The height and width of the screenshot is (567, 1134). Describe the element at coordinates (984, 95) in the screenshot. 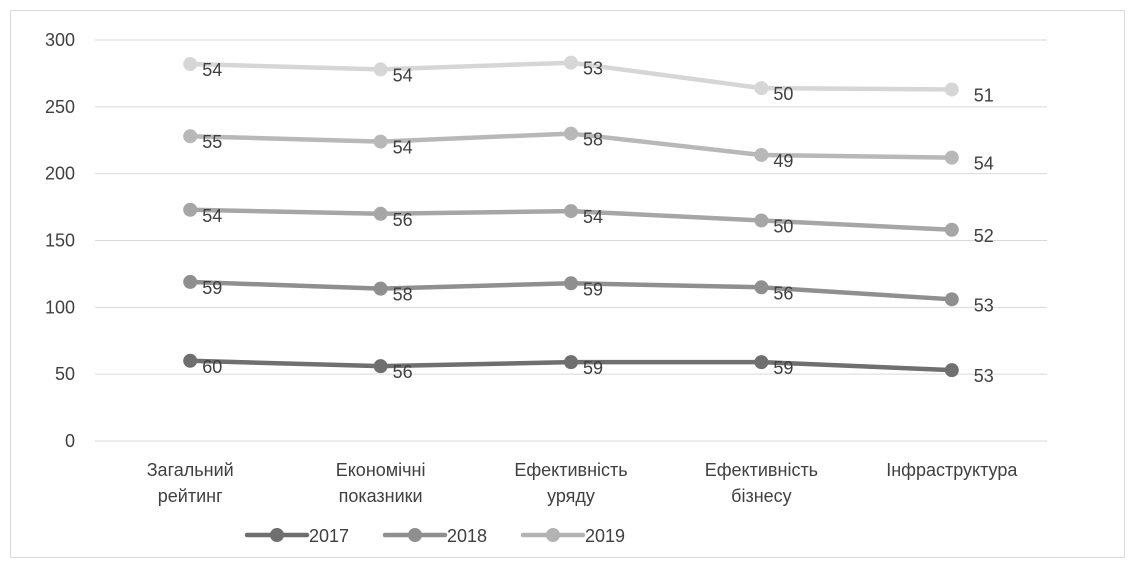

I see `data-label: 51` at that location.